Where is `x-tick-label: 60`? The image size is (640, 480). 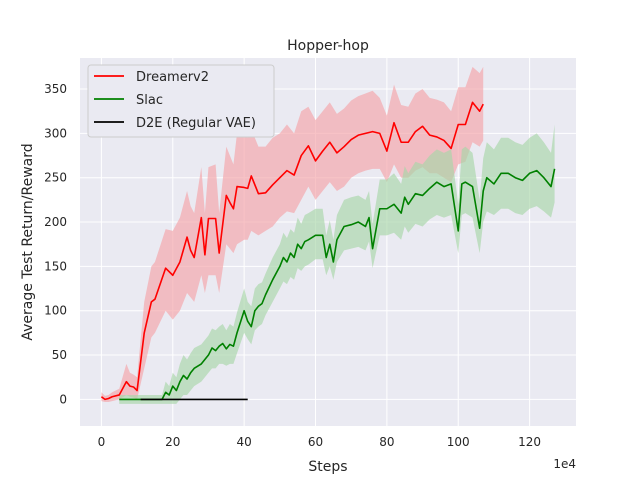 x-tick-label: 60 is located at coordinates (315, 442).